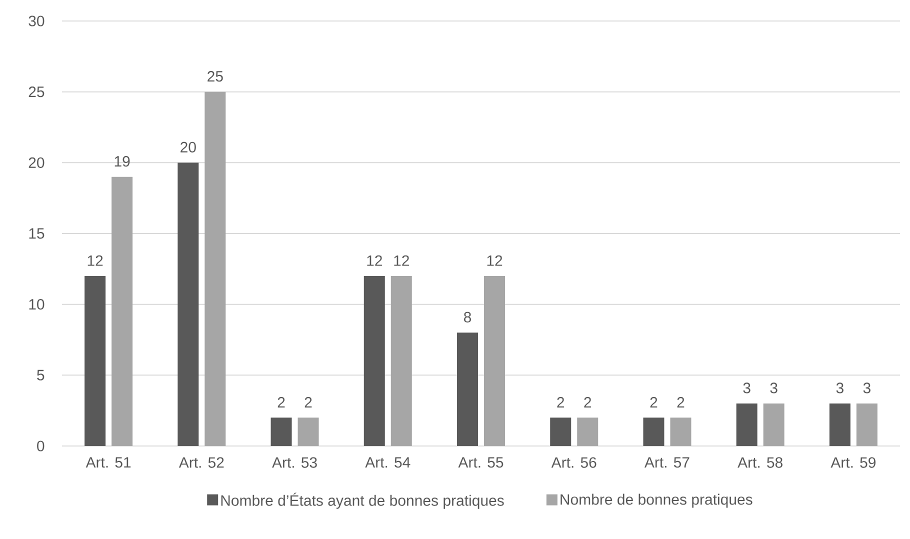  I want to click on y-tick-label: 20, so click(36, 162).